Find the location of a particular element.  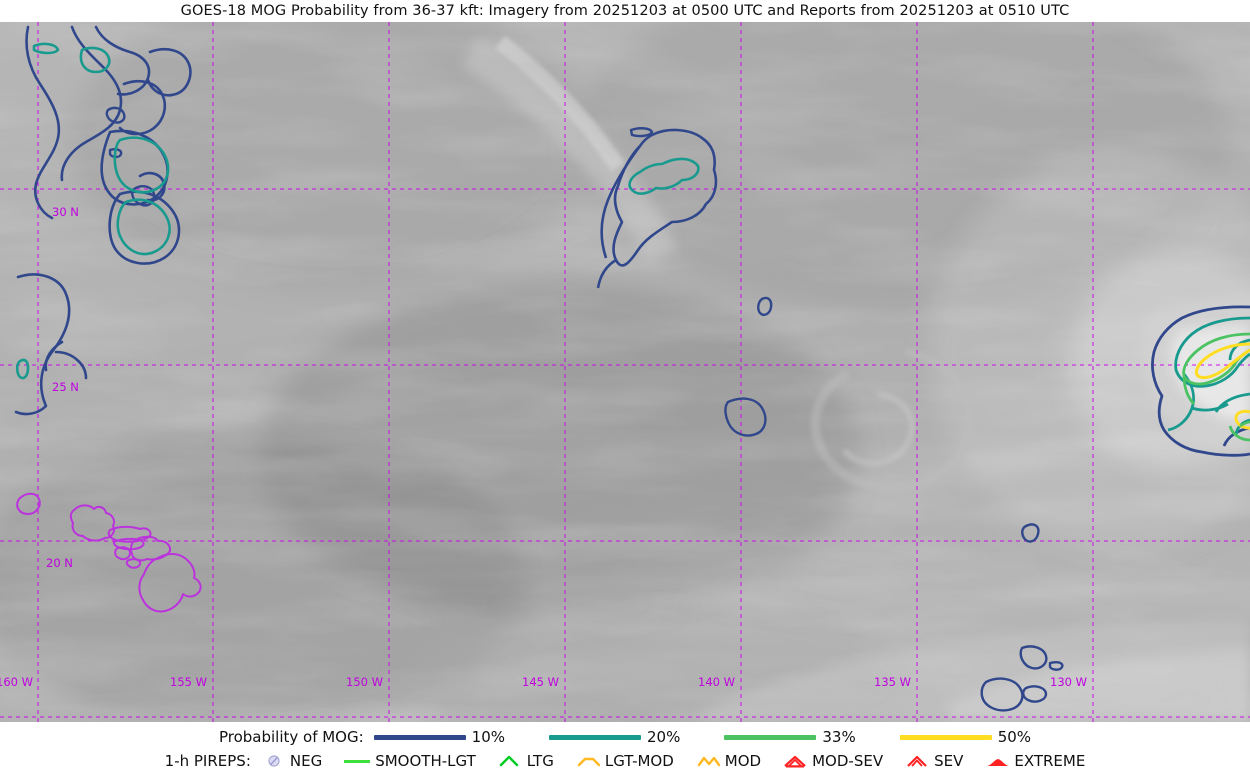

legend-item-neg: NEG is located at coordinates (302, 761).